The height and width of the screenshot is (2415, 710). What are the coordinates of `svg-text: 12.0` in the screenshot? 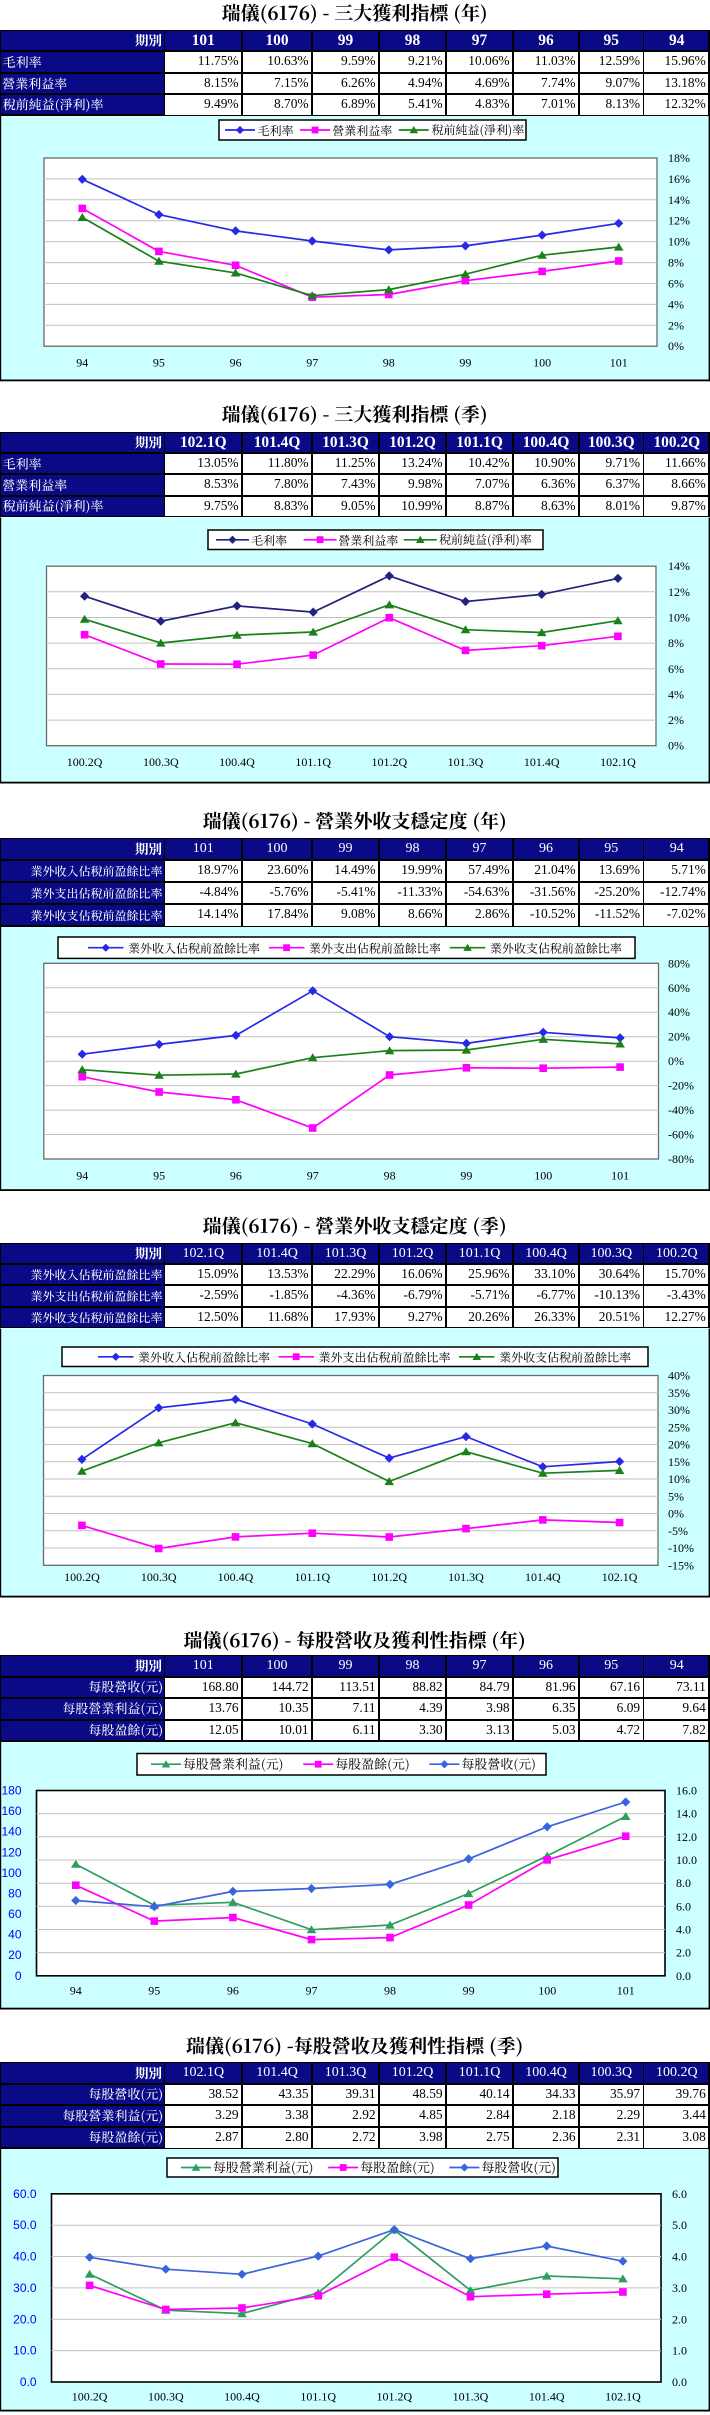 It's located at (686, 1837).